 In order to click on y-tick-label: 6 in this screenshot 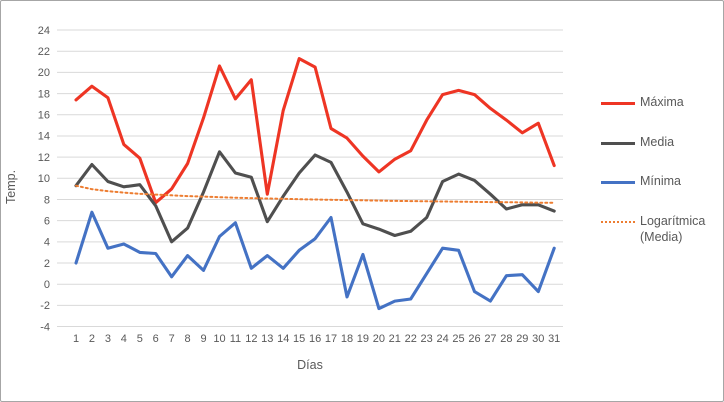, I will do `click(47, 221)`.